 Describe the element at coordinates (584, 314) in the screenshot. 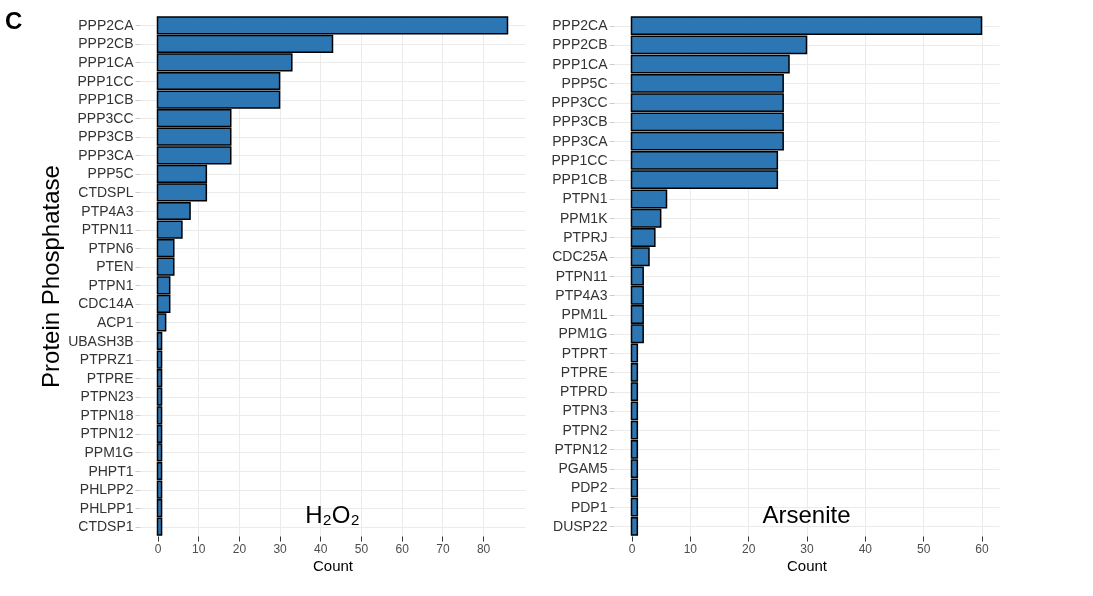

I see `y-tick-label: PPM1L` at that location.